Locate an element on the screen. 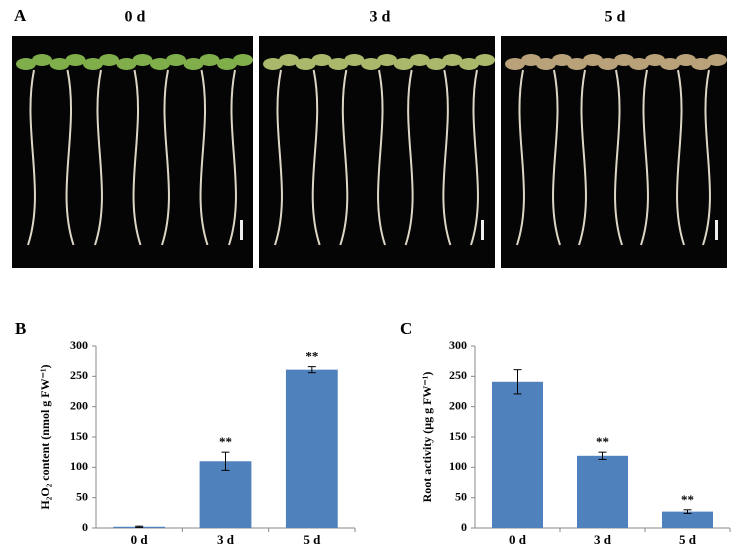 Image resolution: width=736 pixels, height=547 pixels. y-axis-label: H₂O₂ content (nmol g FW⁻¹) is located at coordinates (45, 436).